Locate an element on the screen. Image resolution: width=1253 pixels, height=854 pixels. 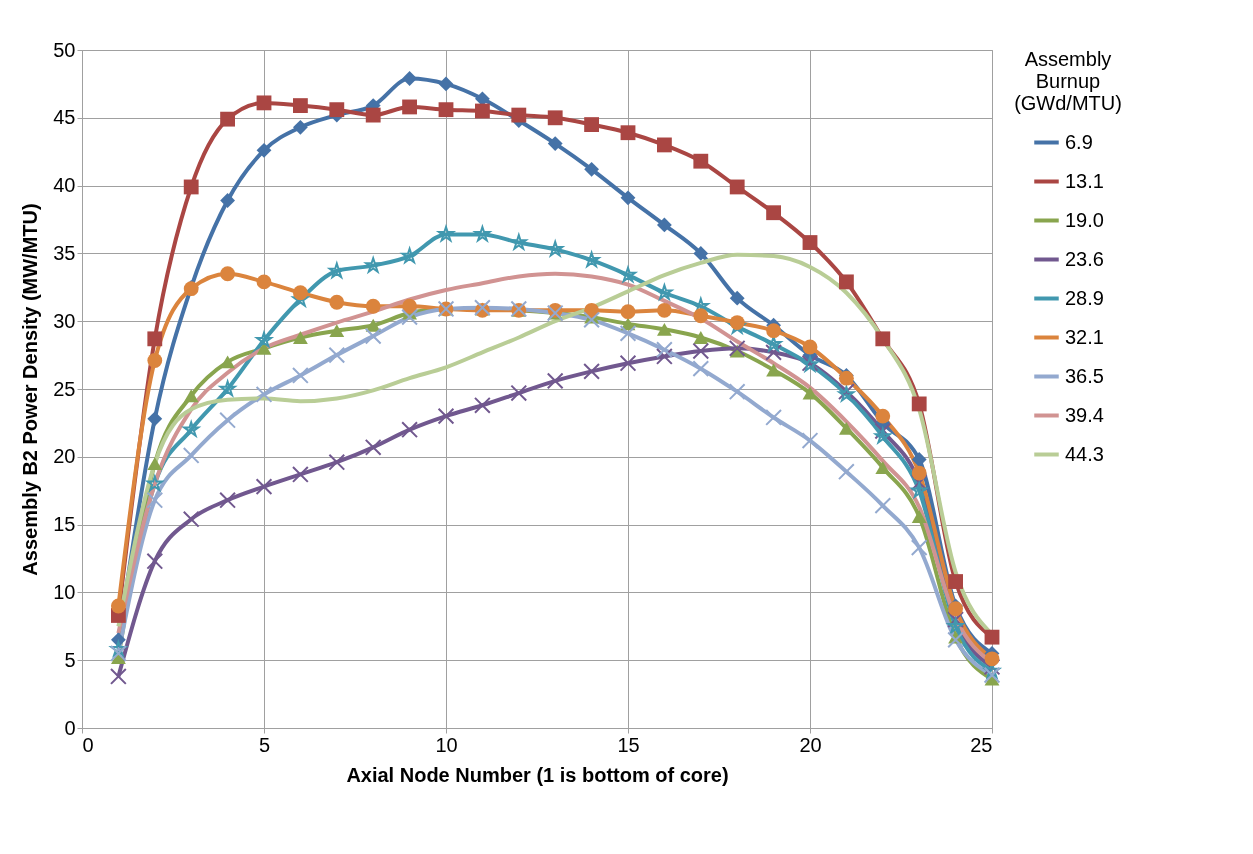
legend-label: 19.0 is located at coordinates (1084, 219).